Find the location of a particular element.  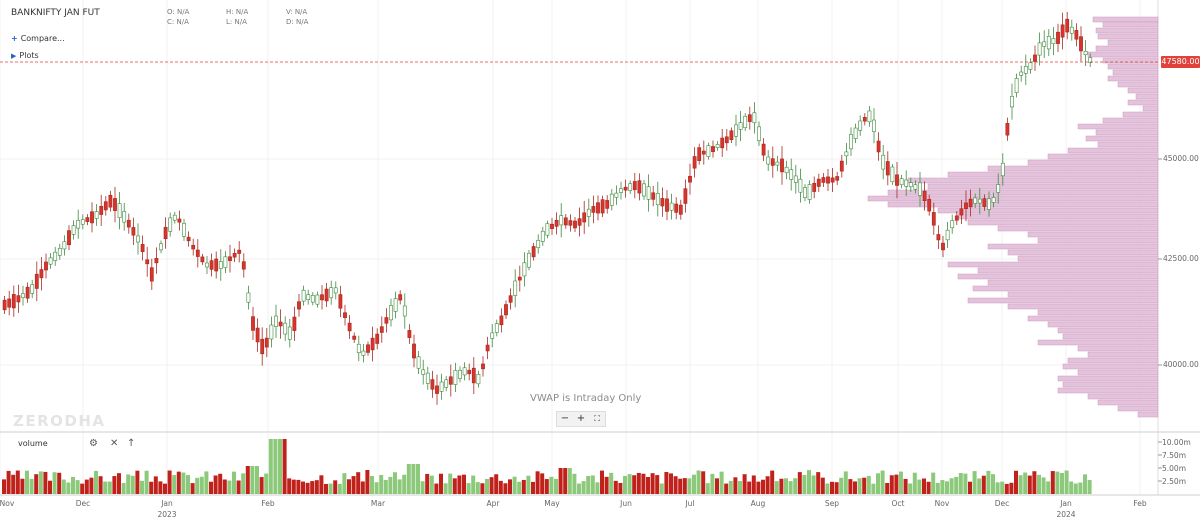

gear-icon: ⚙ is located at coordinates (93, 443).